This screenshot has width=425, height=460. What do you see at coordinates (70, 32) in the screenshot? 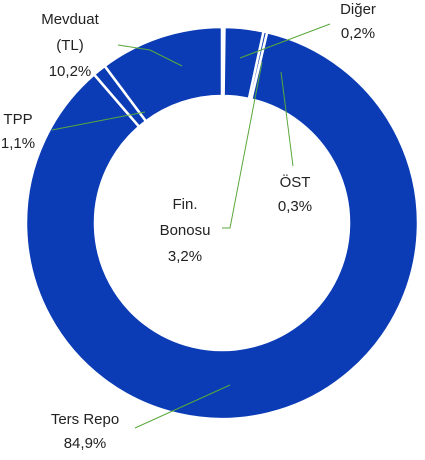
I see `category-label: Mevduat (TL)` at bounding box center [70, 32].